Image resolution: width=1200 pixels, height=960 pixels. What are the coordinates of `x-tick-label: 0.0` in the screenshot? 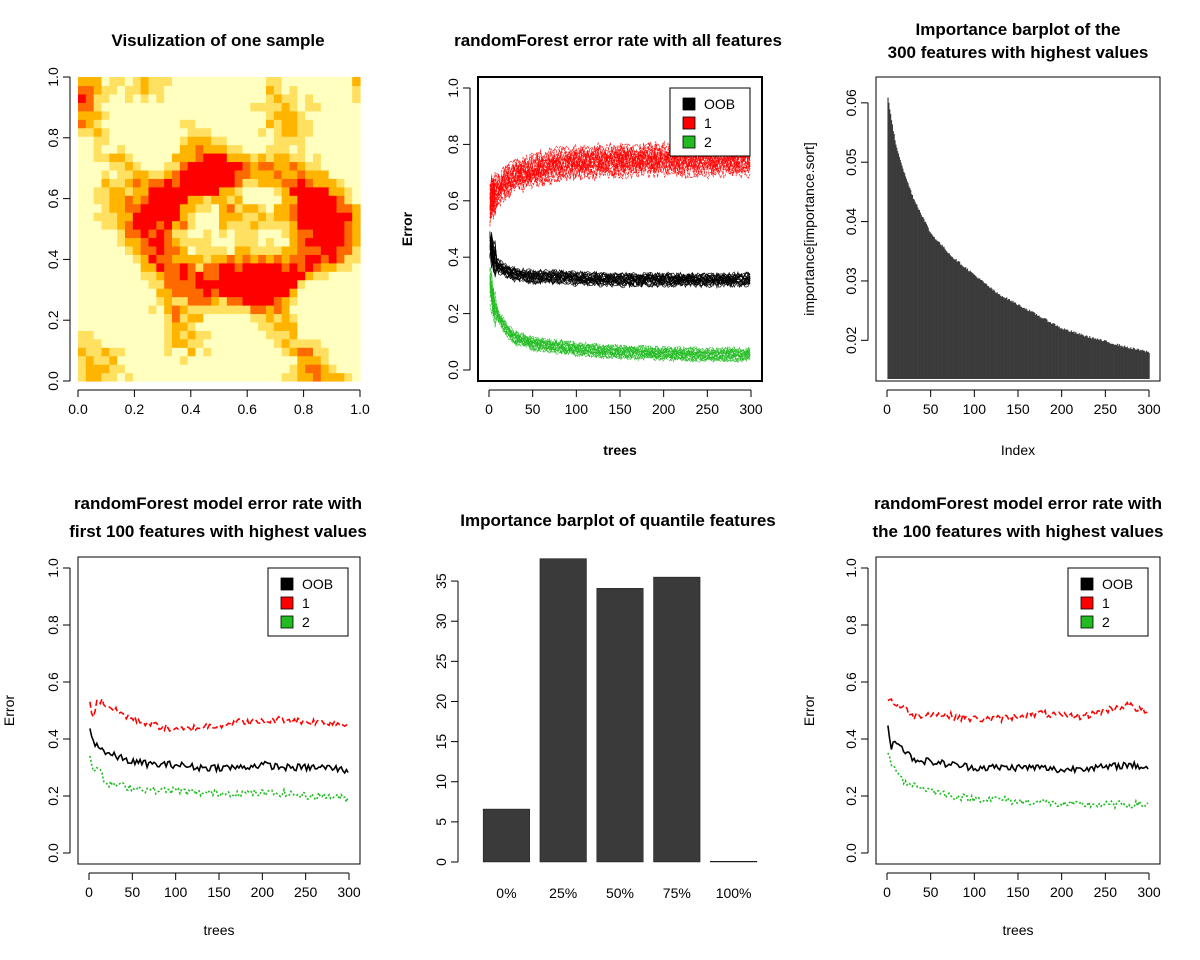 It's located at (78, 409).